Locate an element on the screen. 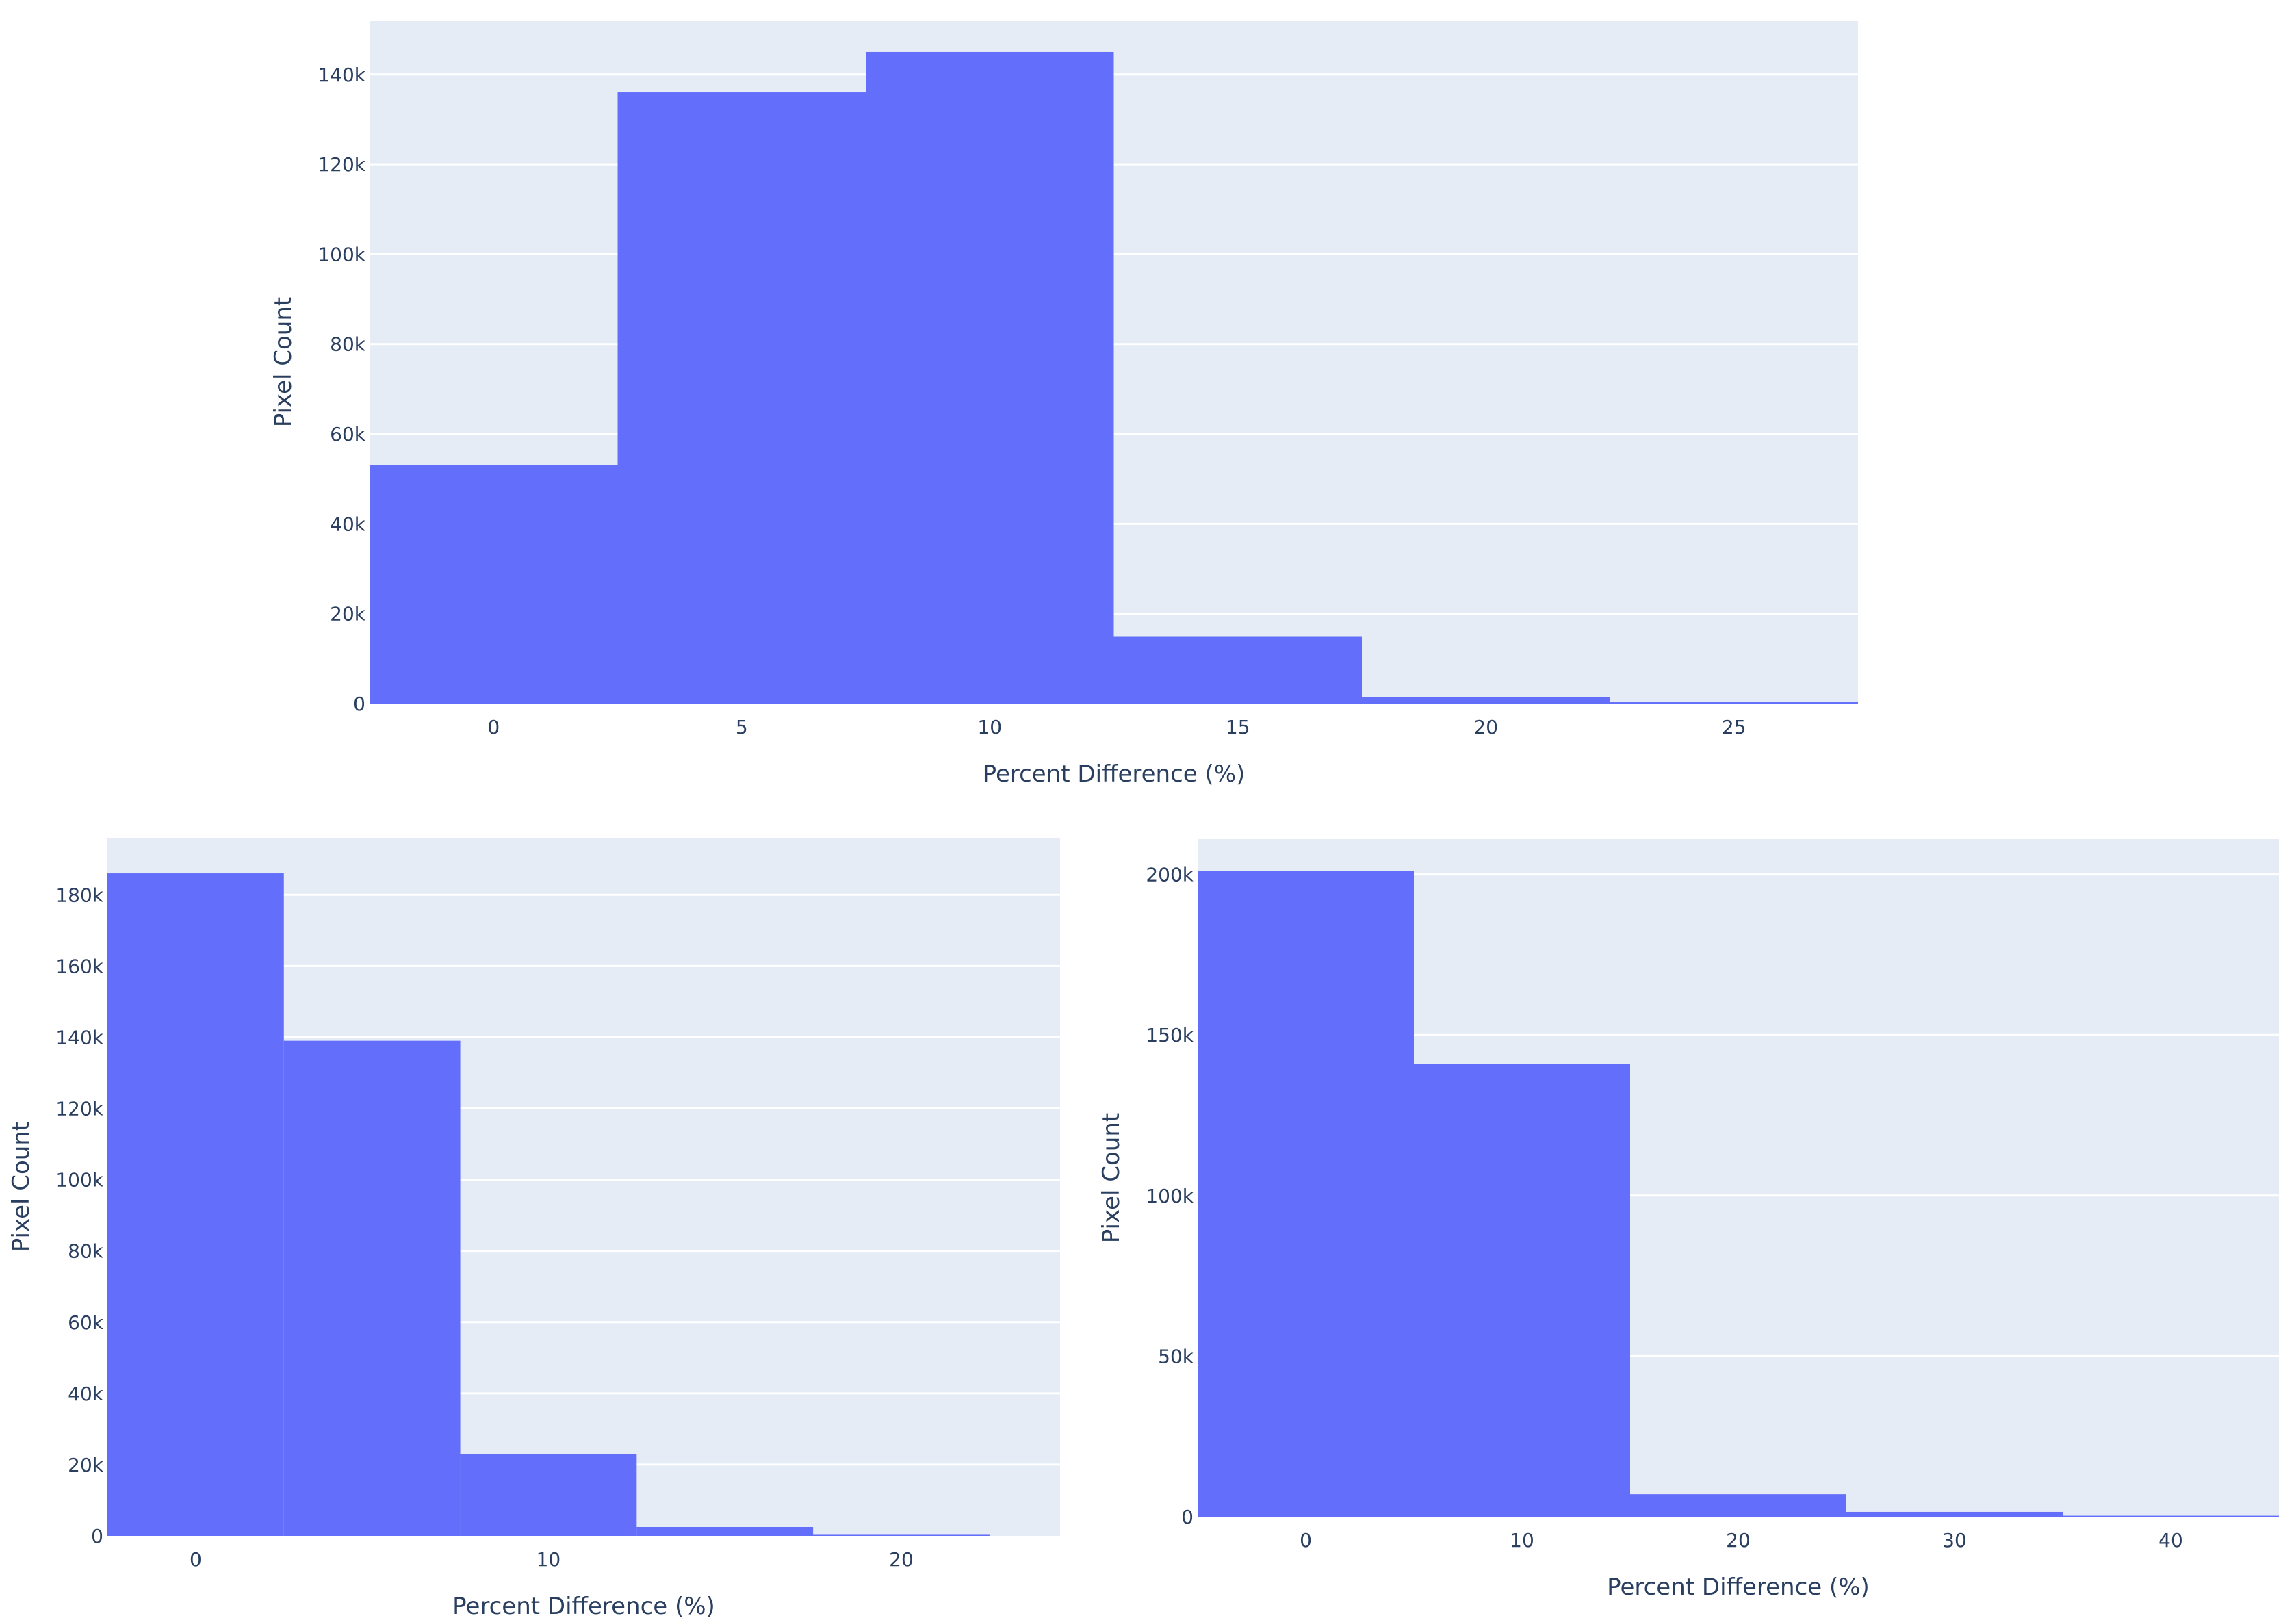 The height and width of the screenshot is (1618, 2296). y-tick-labels: 0 20k 40k 60k 80k 100k 120k 140k 160k 180k is located at coordinates (79, 1216).